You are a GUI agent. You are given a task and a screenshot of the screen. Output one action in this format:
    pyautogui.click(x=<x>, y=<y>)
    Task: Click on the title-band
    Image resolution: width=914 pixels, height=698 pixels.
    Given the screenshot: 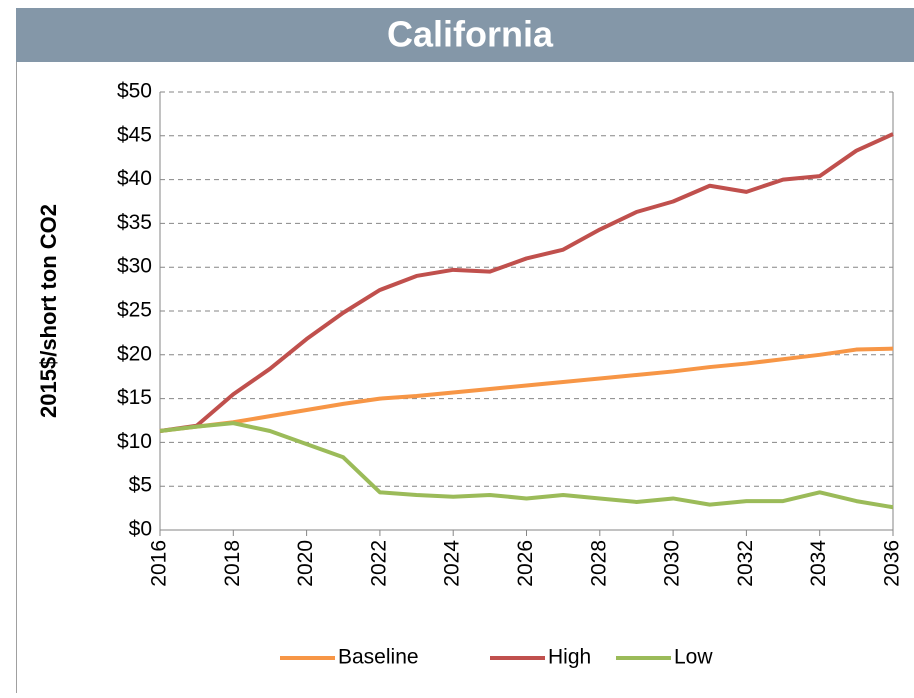 What is the action you would take?
    pyautogui.click(x=465, y=35)
    